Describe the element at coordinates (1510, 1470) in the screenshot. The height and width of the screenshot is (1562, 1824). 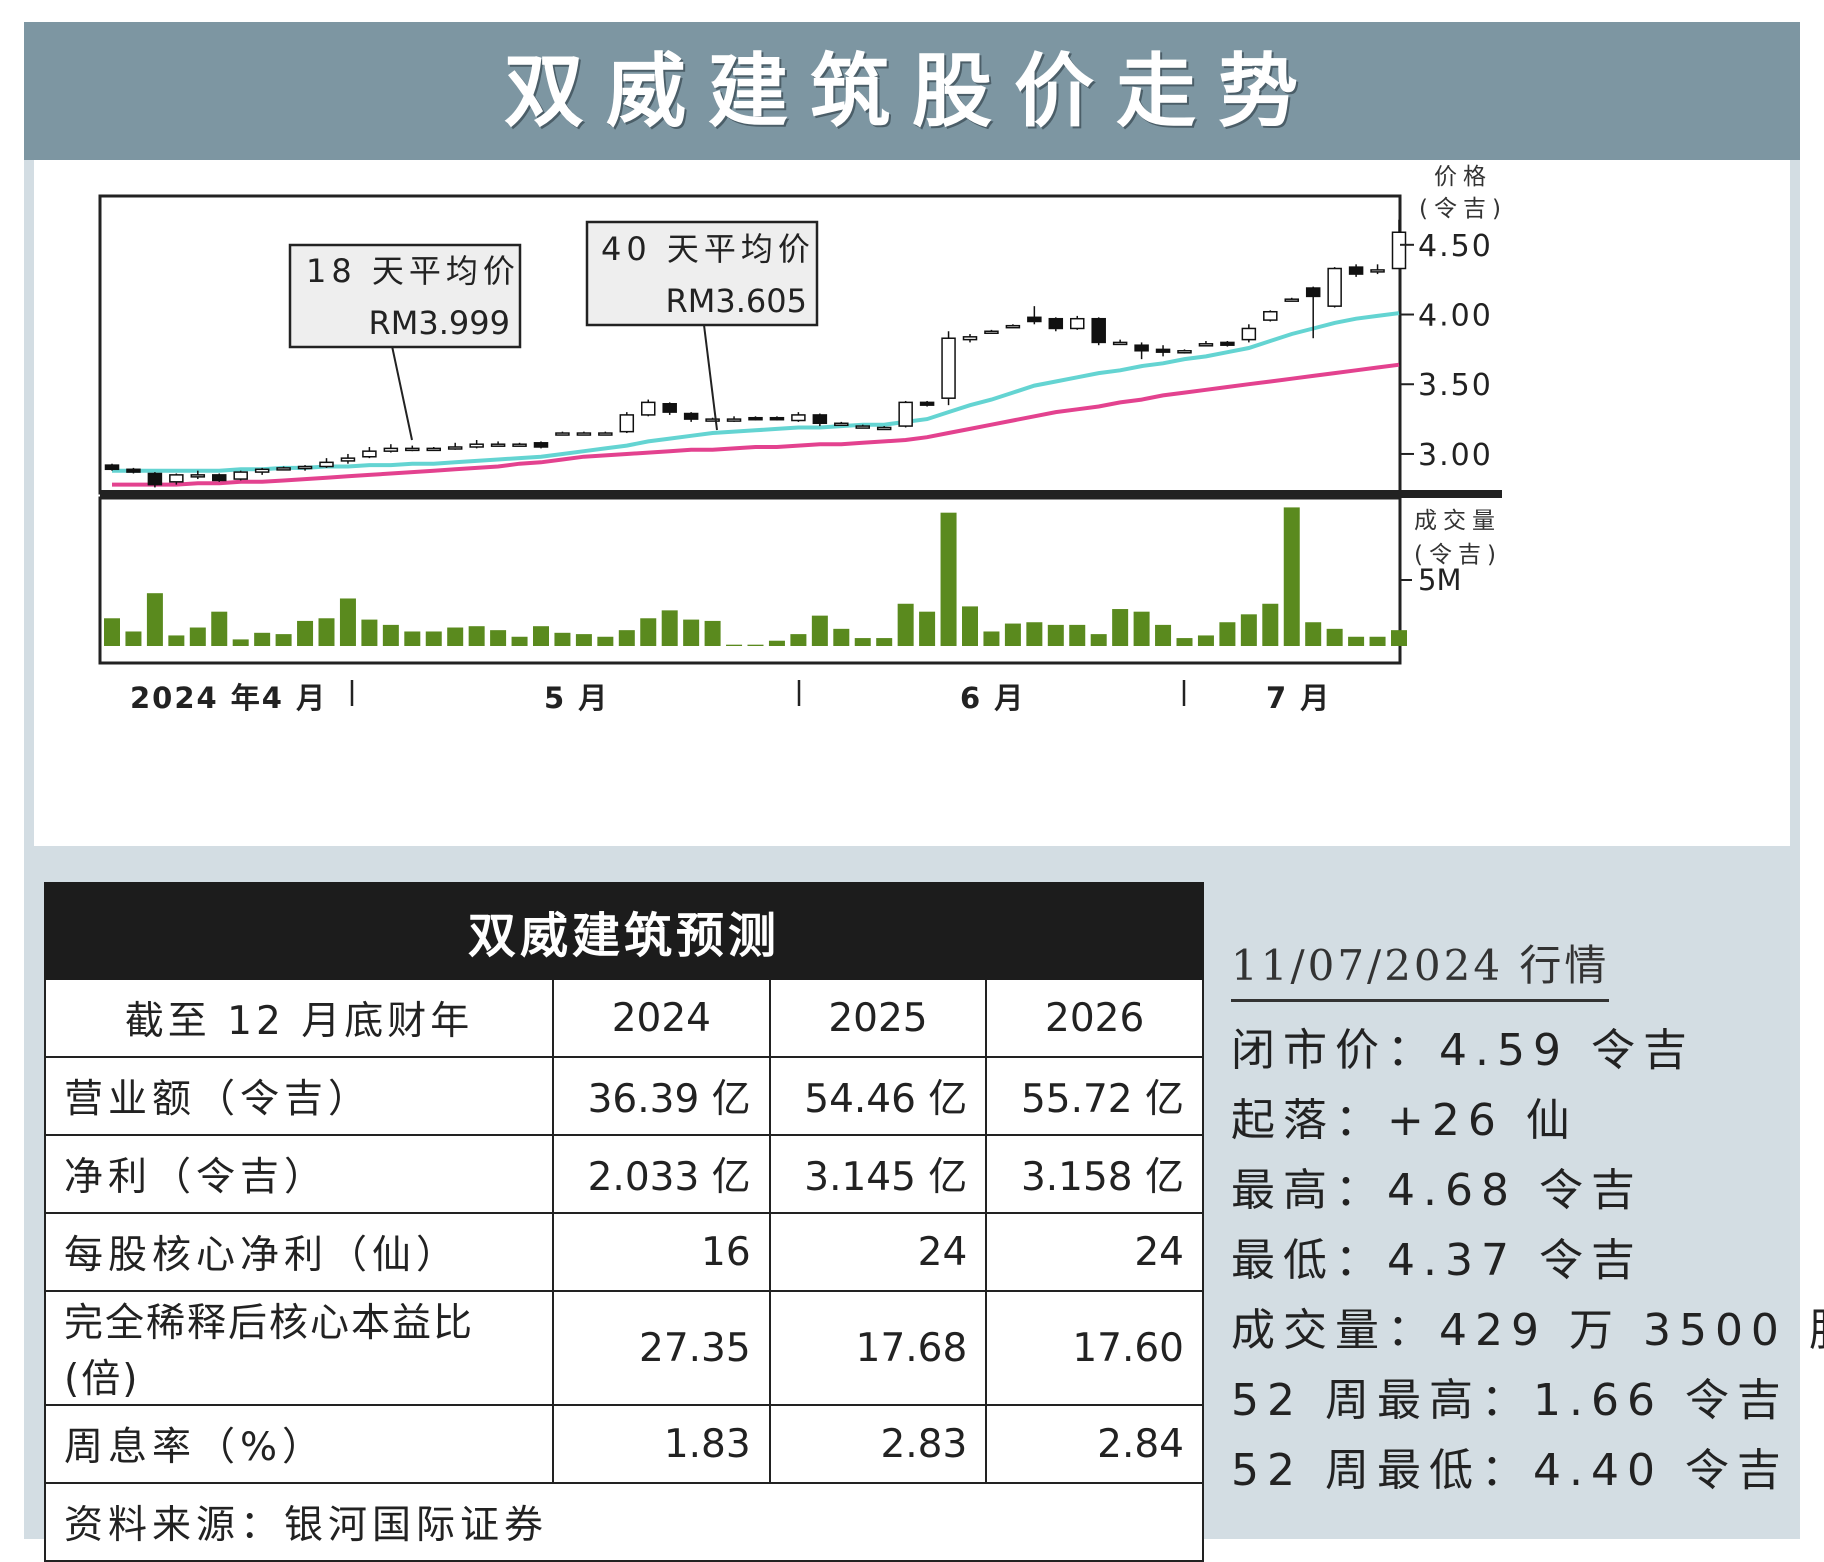
I see `quote-52w-low: 52 周最低：4.40 令吉` at that location.